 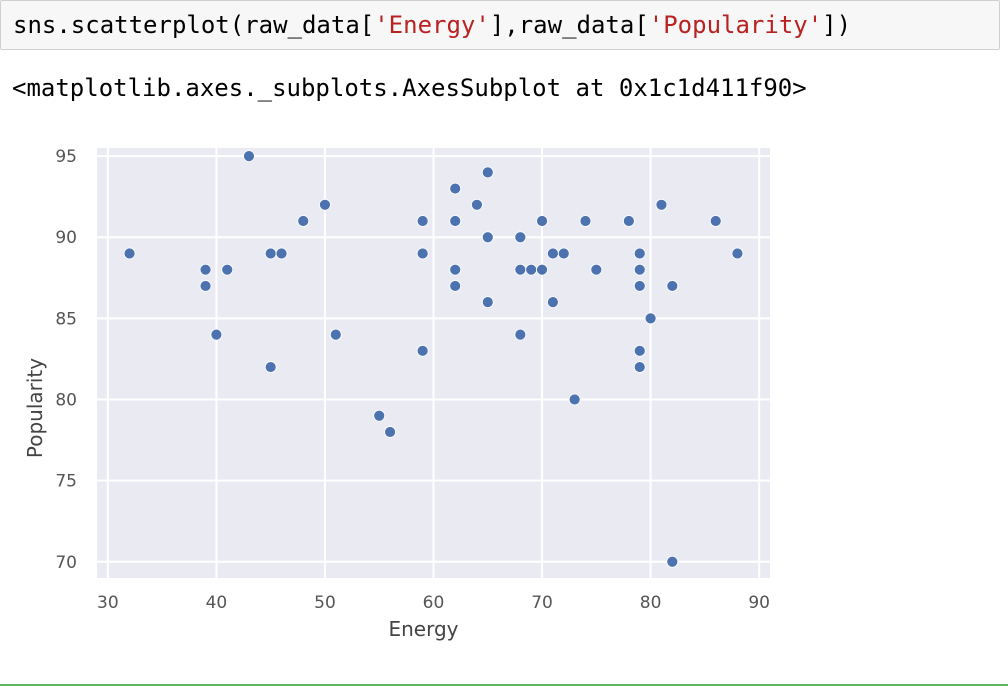 I want to click on y-tick-label: 75, so click(x=66, y=482).